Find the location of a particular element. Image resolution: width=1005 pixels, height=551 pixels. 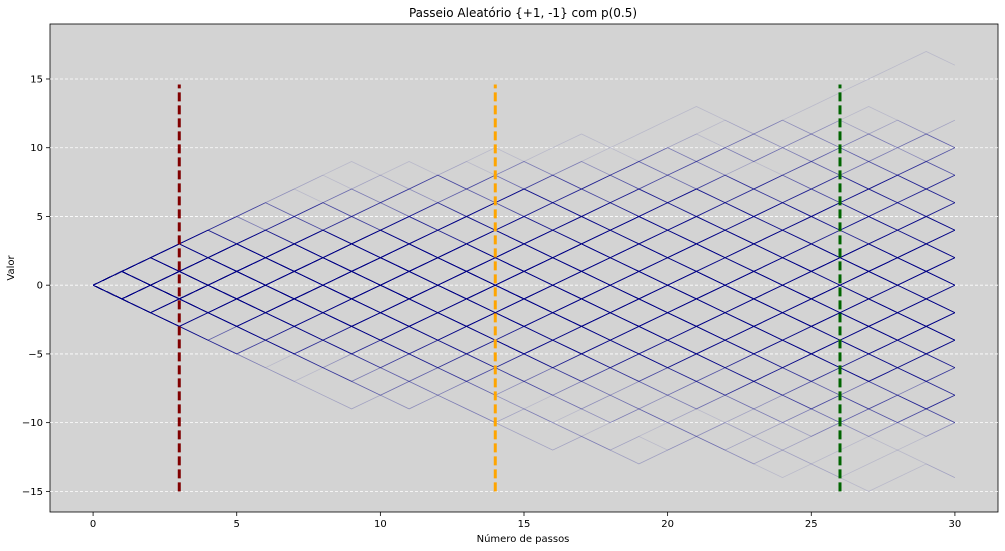

y-tick-label: 0 is located at coordinates (40, 286).